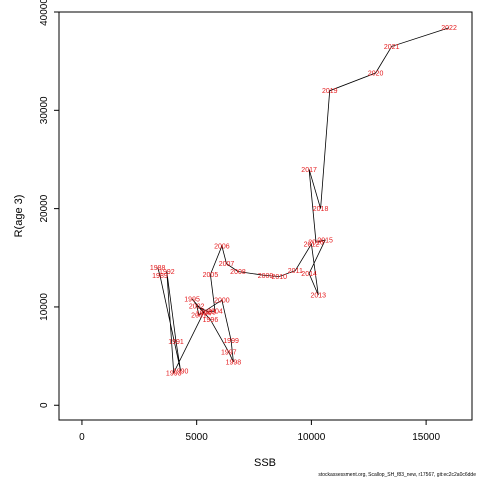 The width and height of the screenshot is (480, 480). What do you see at coordinates (265, 463) in the screenshot?
I see `x-axis-title: SSB` at bounding box center [265, 463].